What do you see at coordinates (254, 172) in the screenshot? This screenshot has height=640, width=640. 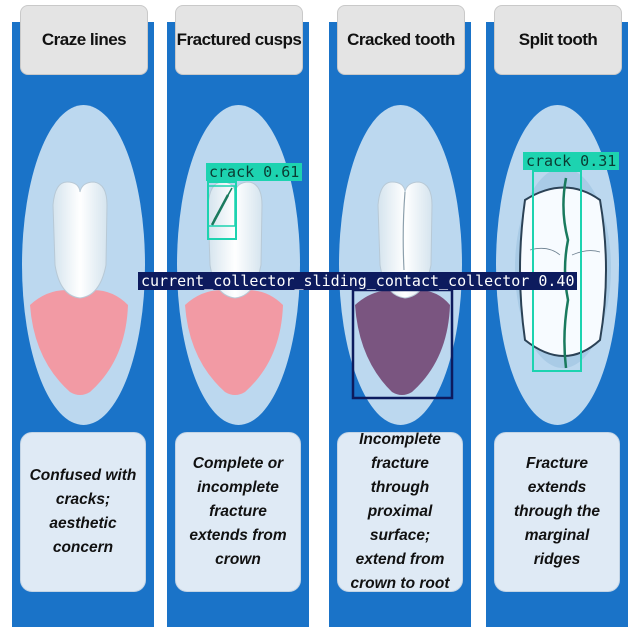 I see `detection-label-crack-1: crack 0.61` at bounding box center [254, 172].